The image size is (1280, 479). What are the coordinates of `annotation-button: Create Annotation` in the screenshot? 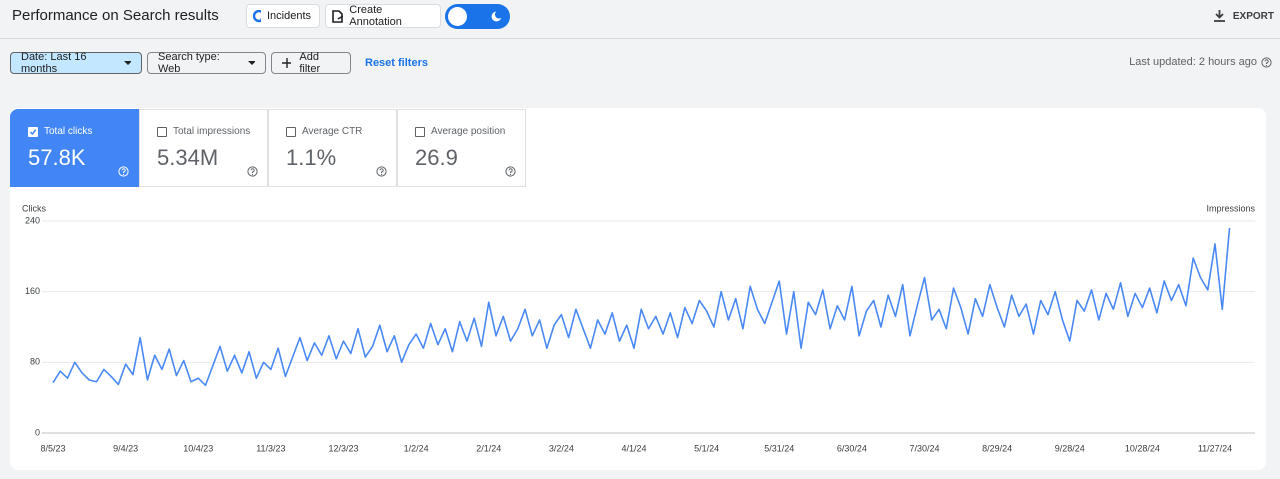 It's located at (383, 16).